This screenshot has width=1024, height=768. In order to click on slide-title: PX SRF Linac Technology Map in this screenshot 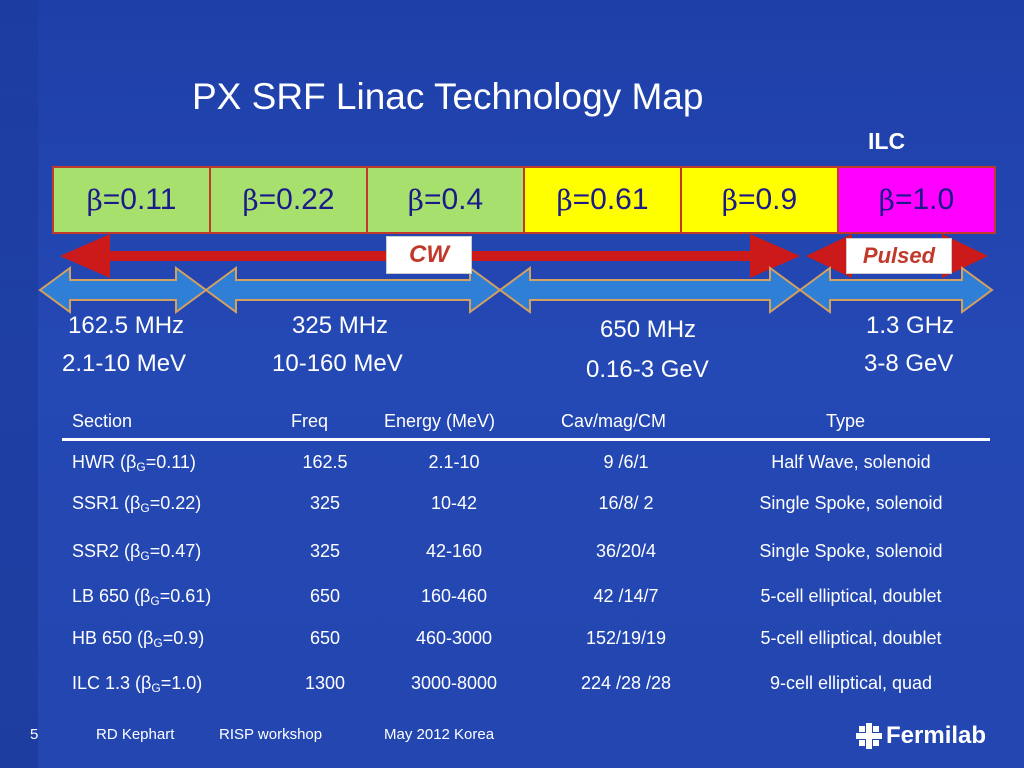, I will do `click(448, 96)`.